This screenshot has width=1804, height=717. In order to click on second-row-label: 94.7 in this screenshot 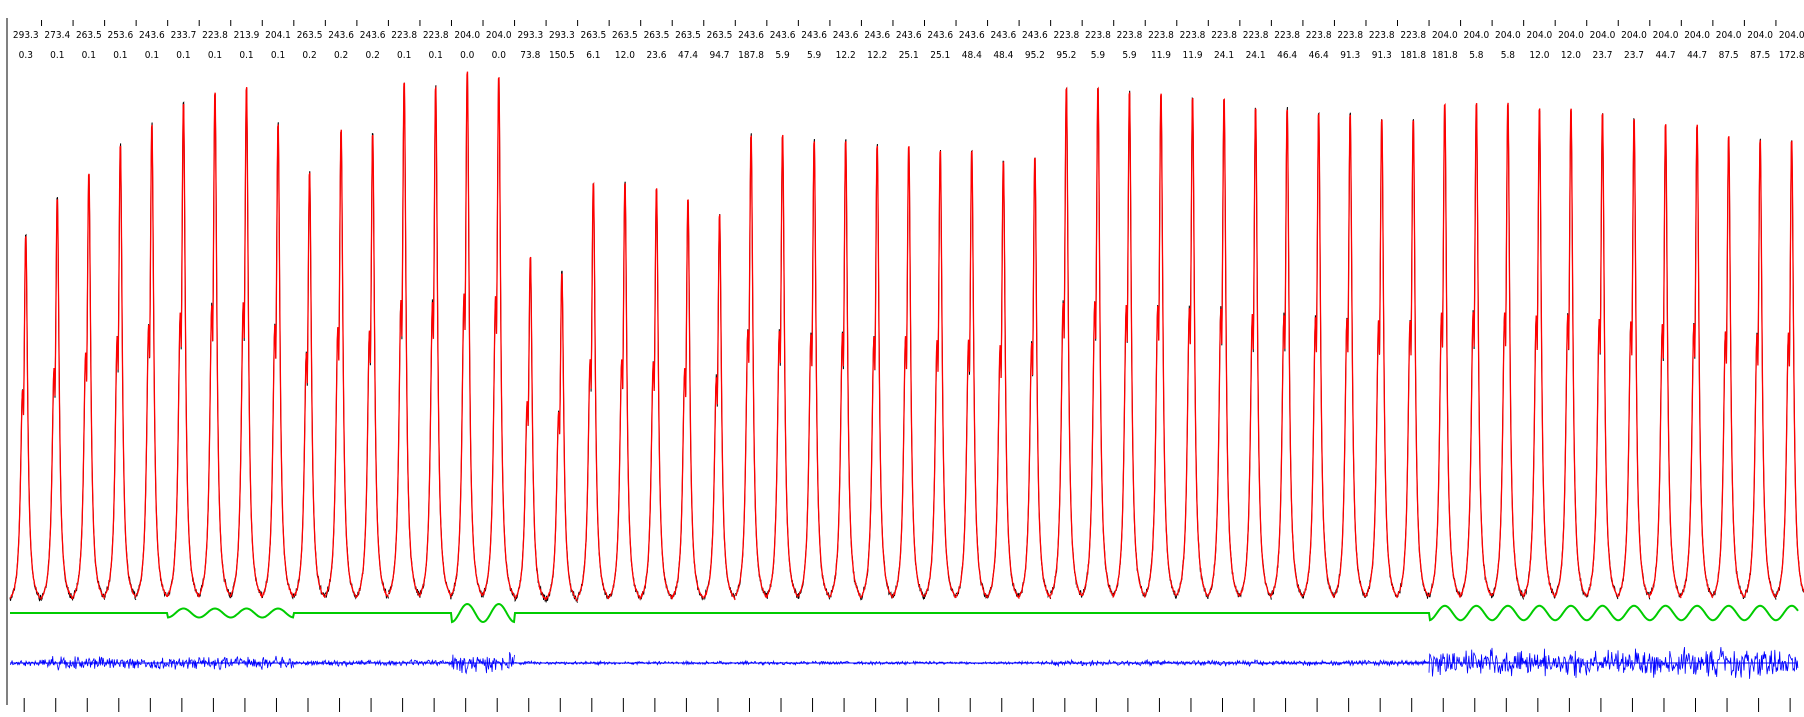, I will do `click(720, 55)`.